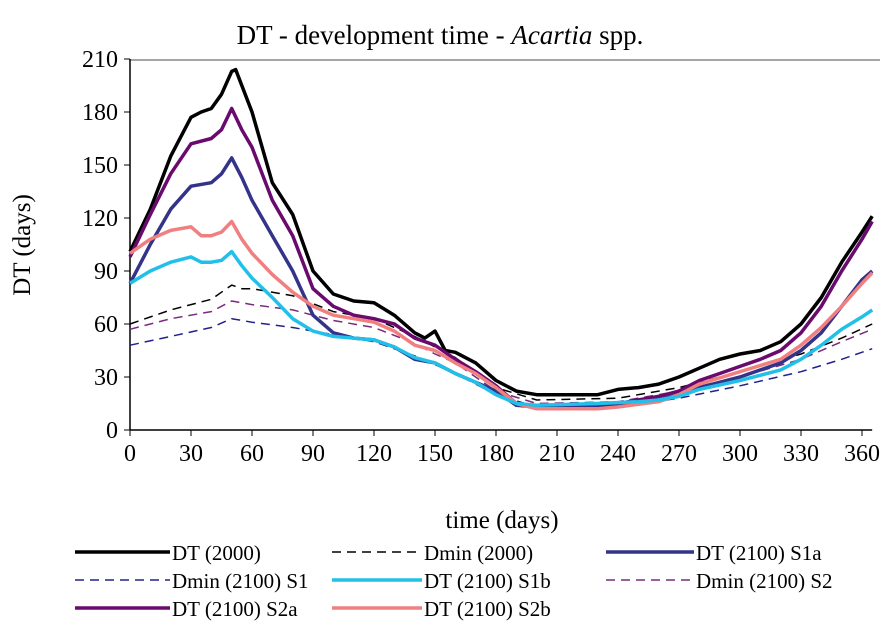 The height and width of the screenshot is (634, 891). I want to click on x-tick-label: 60, so click(252, 454).